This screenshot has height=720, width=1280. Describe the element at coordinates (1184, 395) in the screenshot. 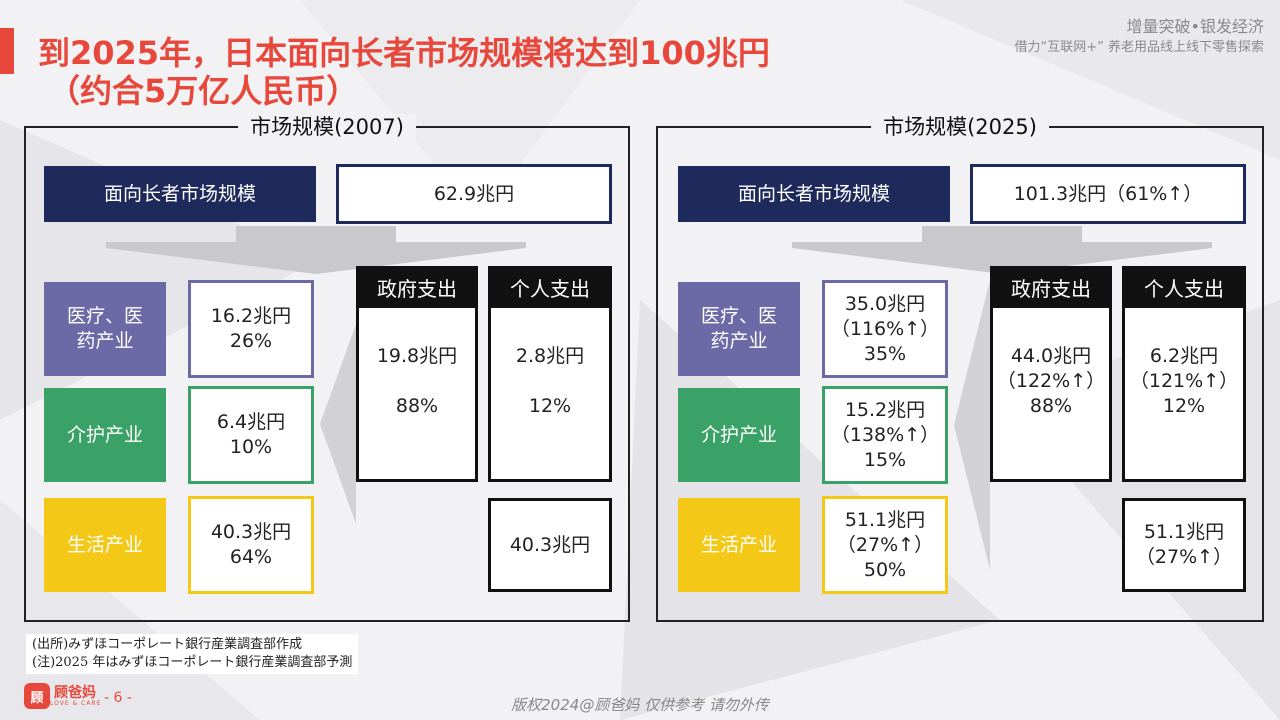

I see `personal-spending-values: 6.2兆円 （121%↑） 12%` at that location.